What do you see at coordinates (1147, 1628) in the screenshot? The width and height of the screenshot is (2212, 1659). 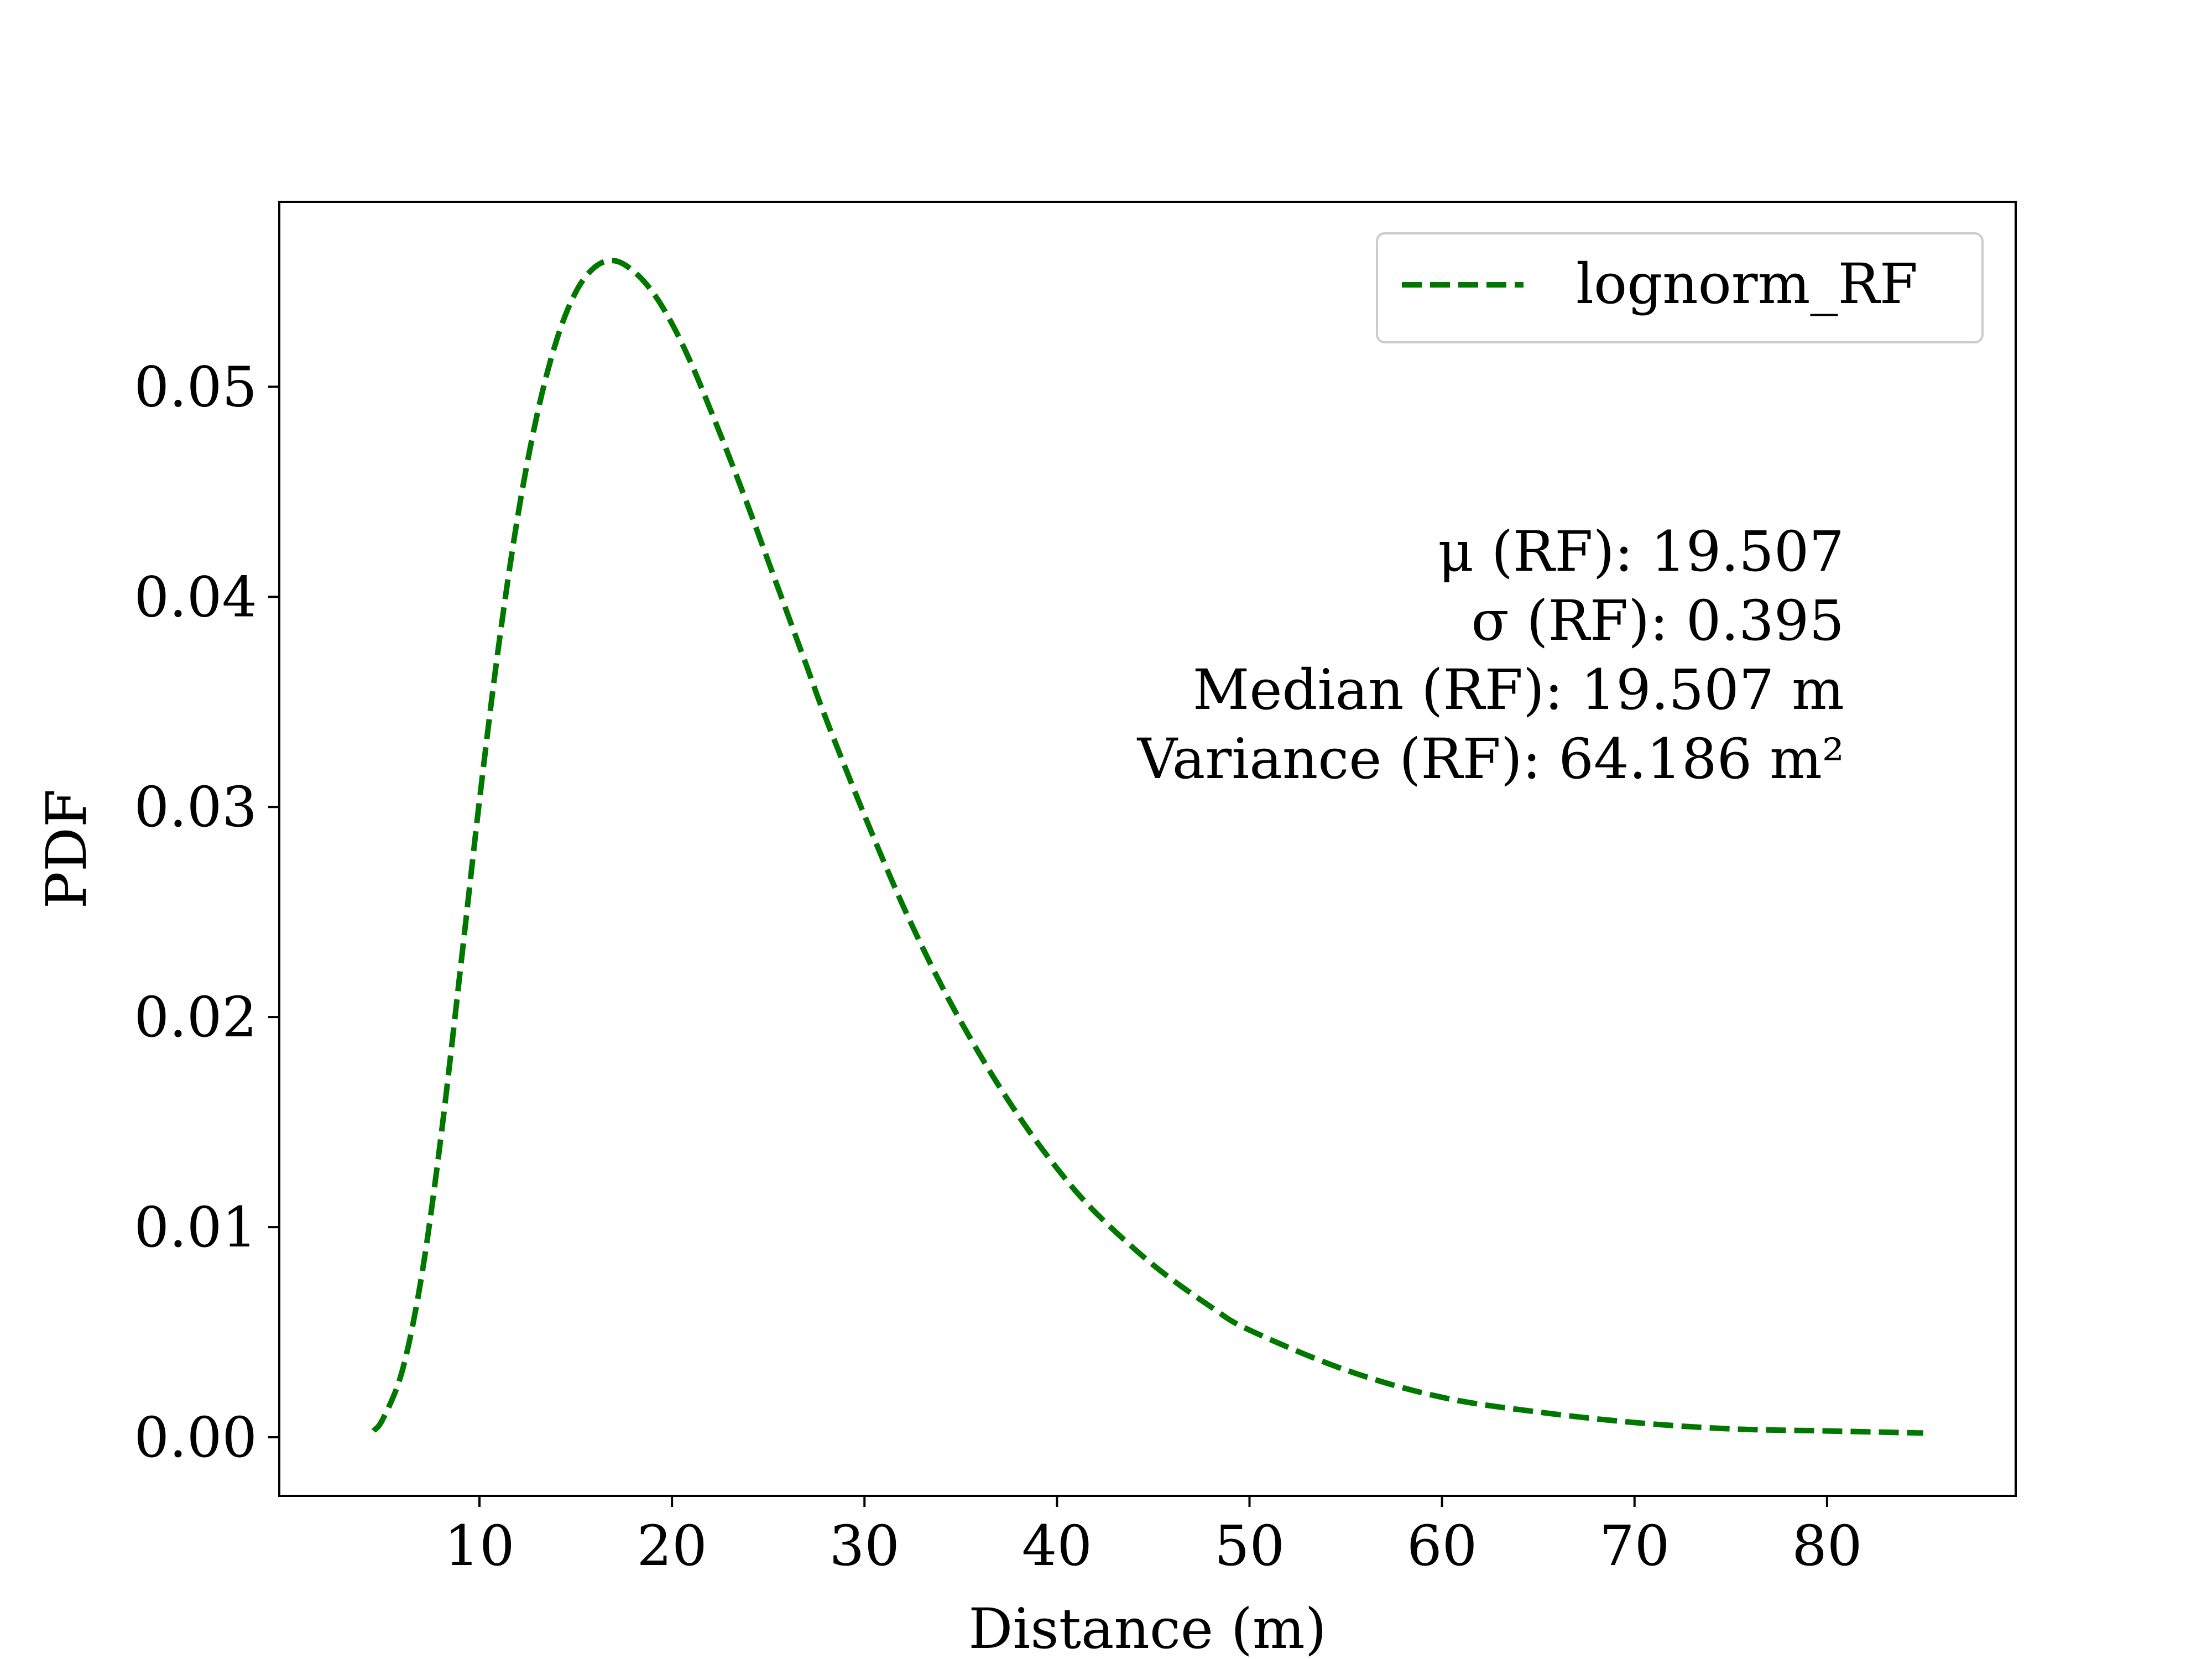 I see `x-axis-label: Distance (m)` at bounding box center [1147, 1628].